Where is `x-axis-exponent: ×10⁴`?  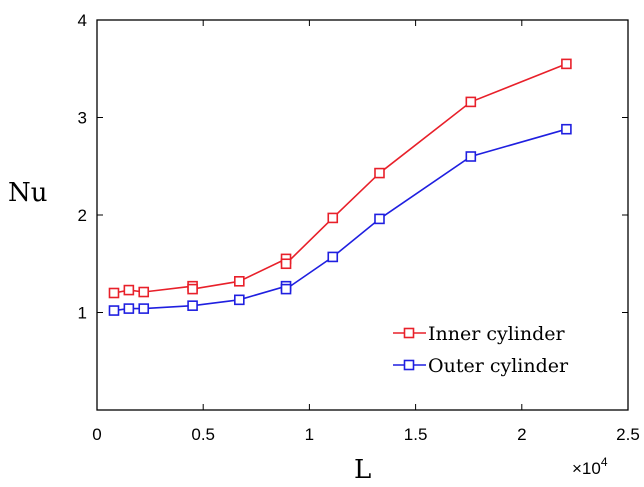 x-axis-exponent: ×10⁴ is located at coordinates (590, 466).